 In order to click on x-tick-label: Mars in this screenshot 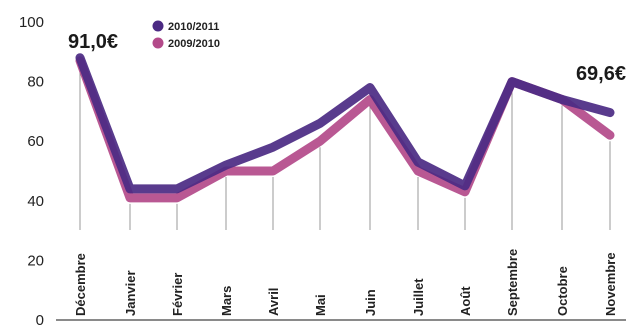, I will do `click(226, 301)`.